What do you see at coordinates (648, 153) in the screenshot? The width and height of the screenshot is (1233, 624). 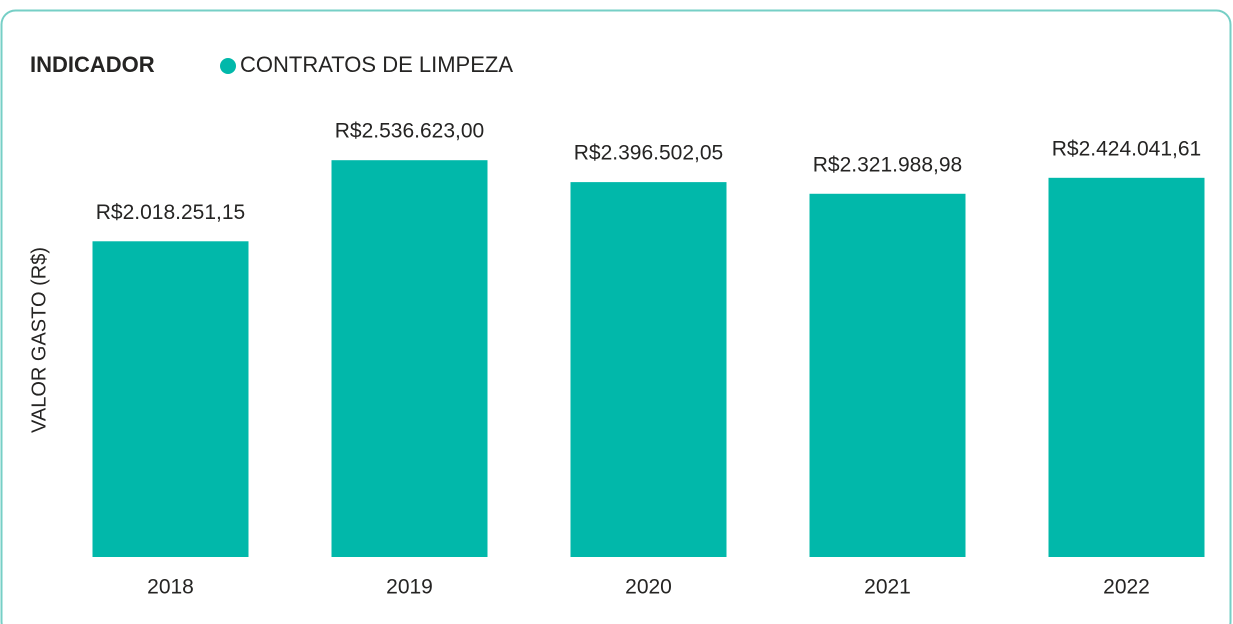 I see `data-label: R$2.396.502,05` at bounding box center [648, 153].